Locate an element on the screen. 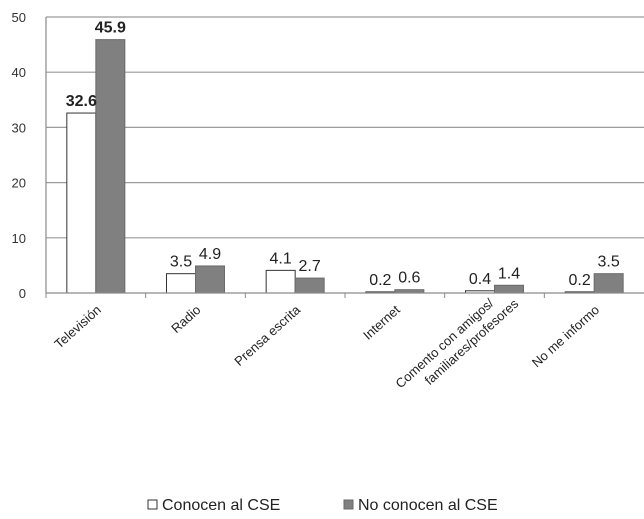  legend-item: Conocen al CSE is located at coordinates (213, 505).